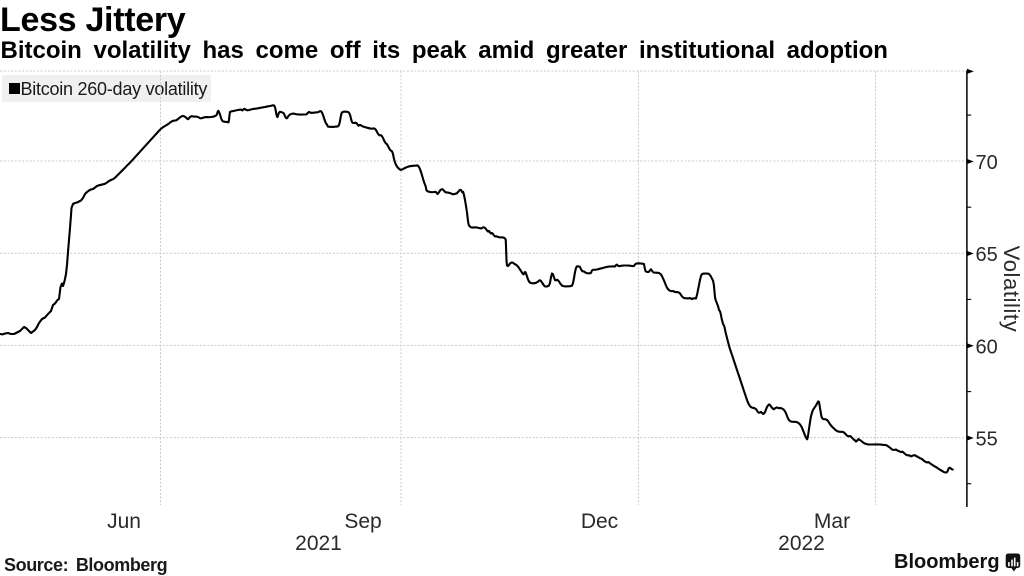  I want to click on svg-text: Sep, so click(362, 521).